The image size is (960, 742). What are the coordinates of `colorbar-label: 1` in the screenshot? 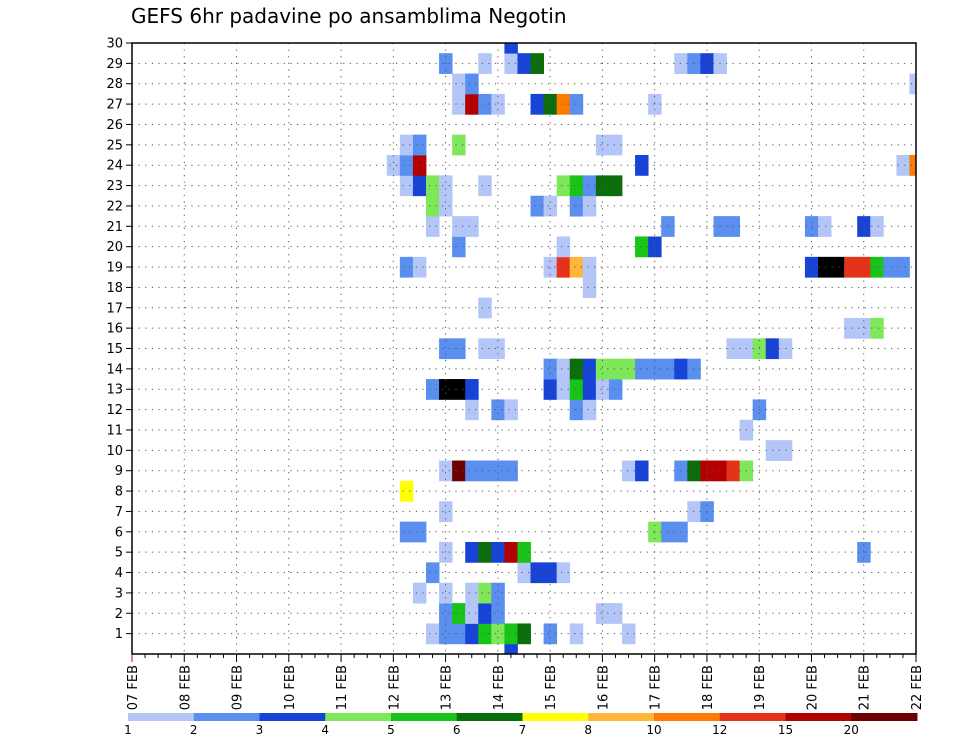 It's located at (128, 730).